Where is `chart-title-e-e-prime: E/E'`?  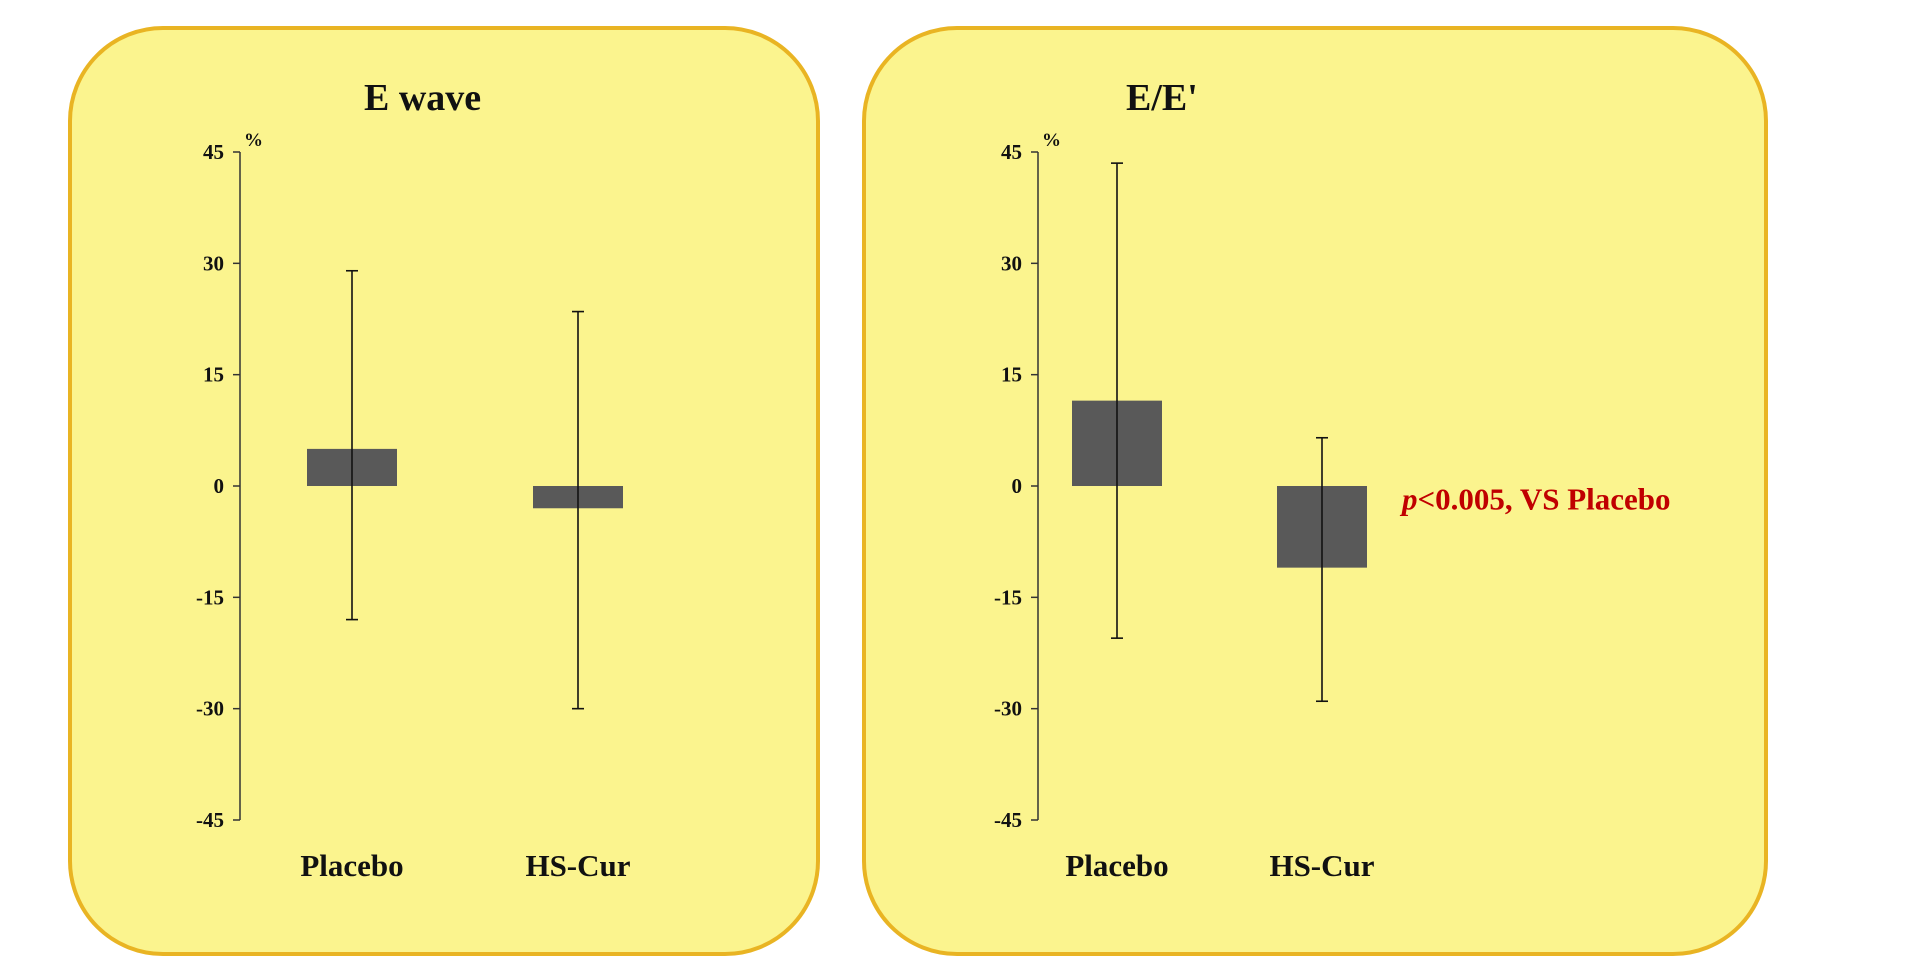
chart-title-e-e-prime: E/E' is located at coordinates (1162, 98).